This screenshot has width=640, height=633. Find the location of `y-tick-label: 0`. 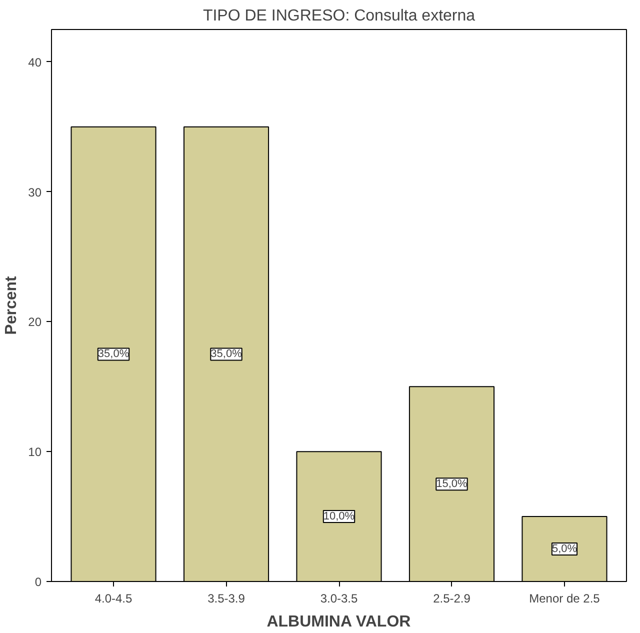

y-tick-label: 0 is located at coordinates (38, 582).